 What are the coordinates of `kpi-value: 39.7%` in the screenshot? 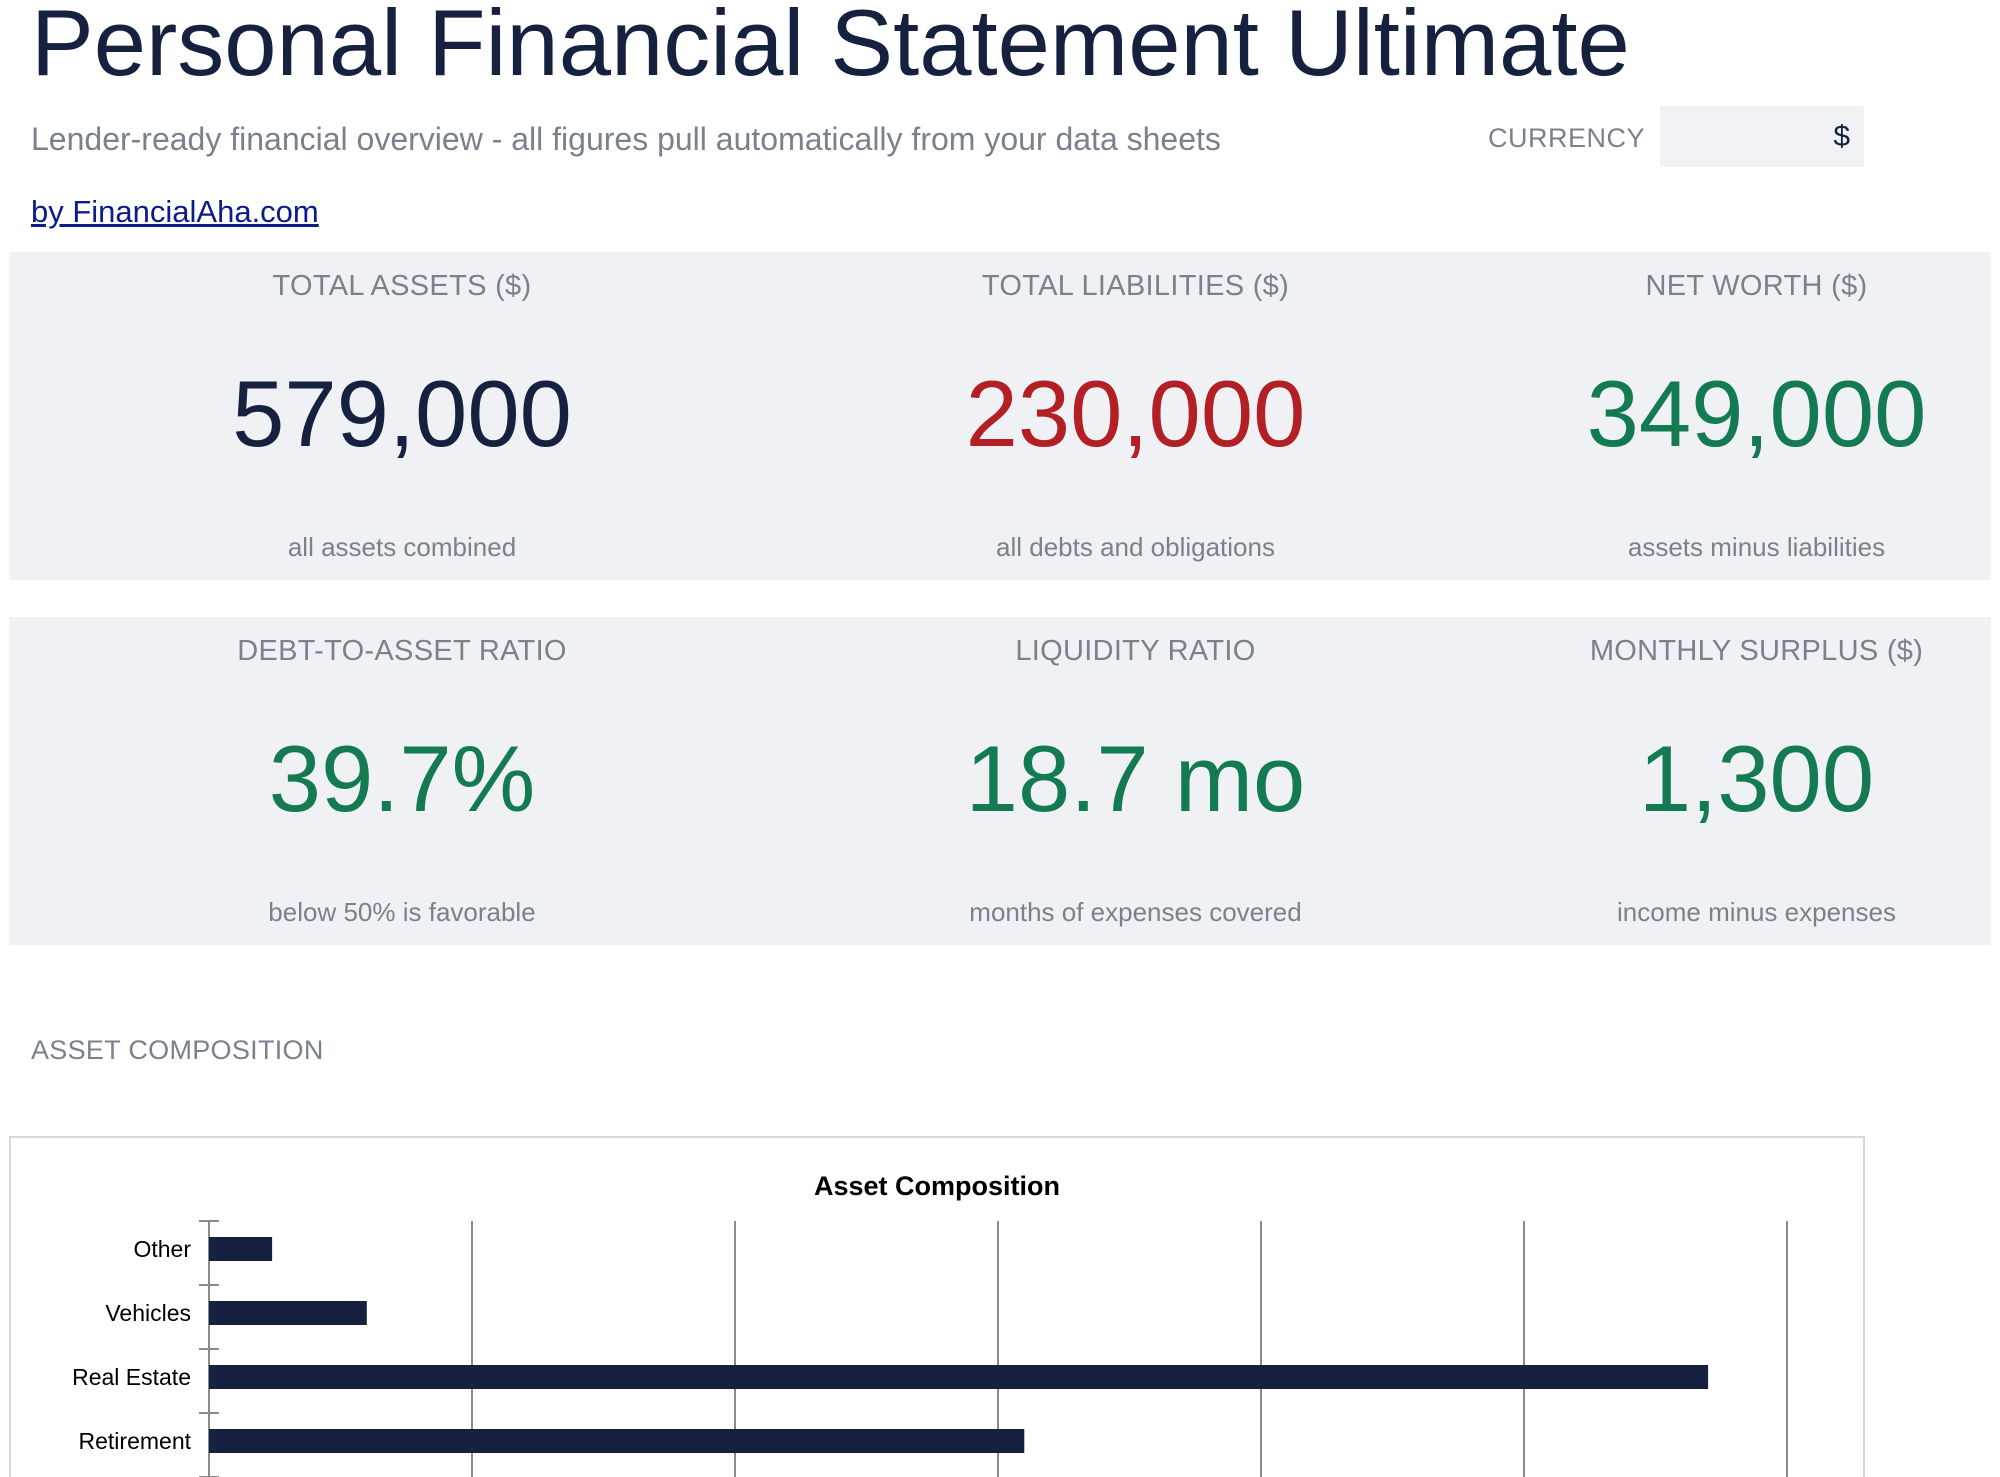 It's located at (402, 778).